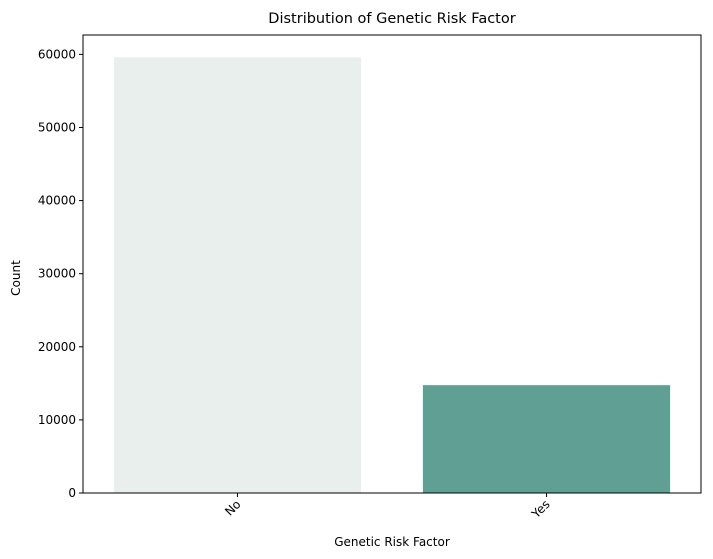  I want to click on y-tick-label-0: 0, so click(72, 493).